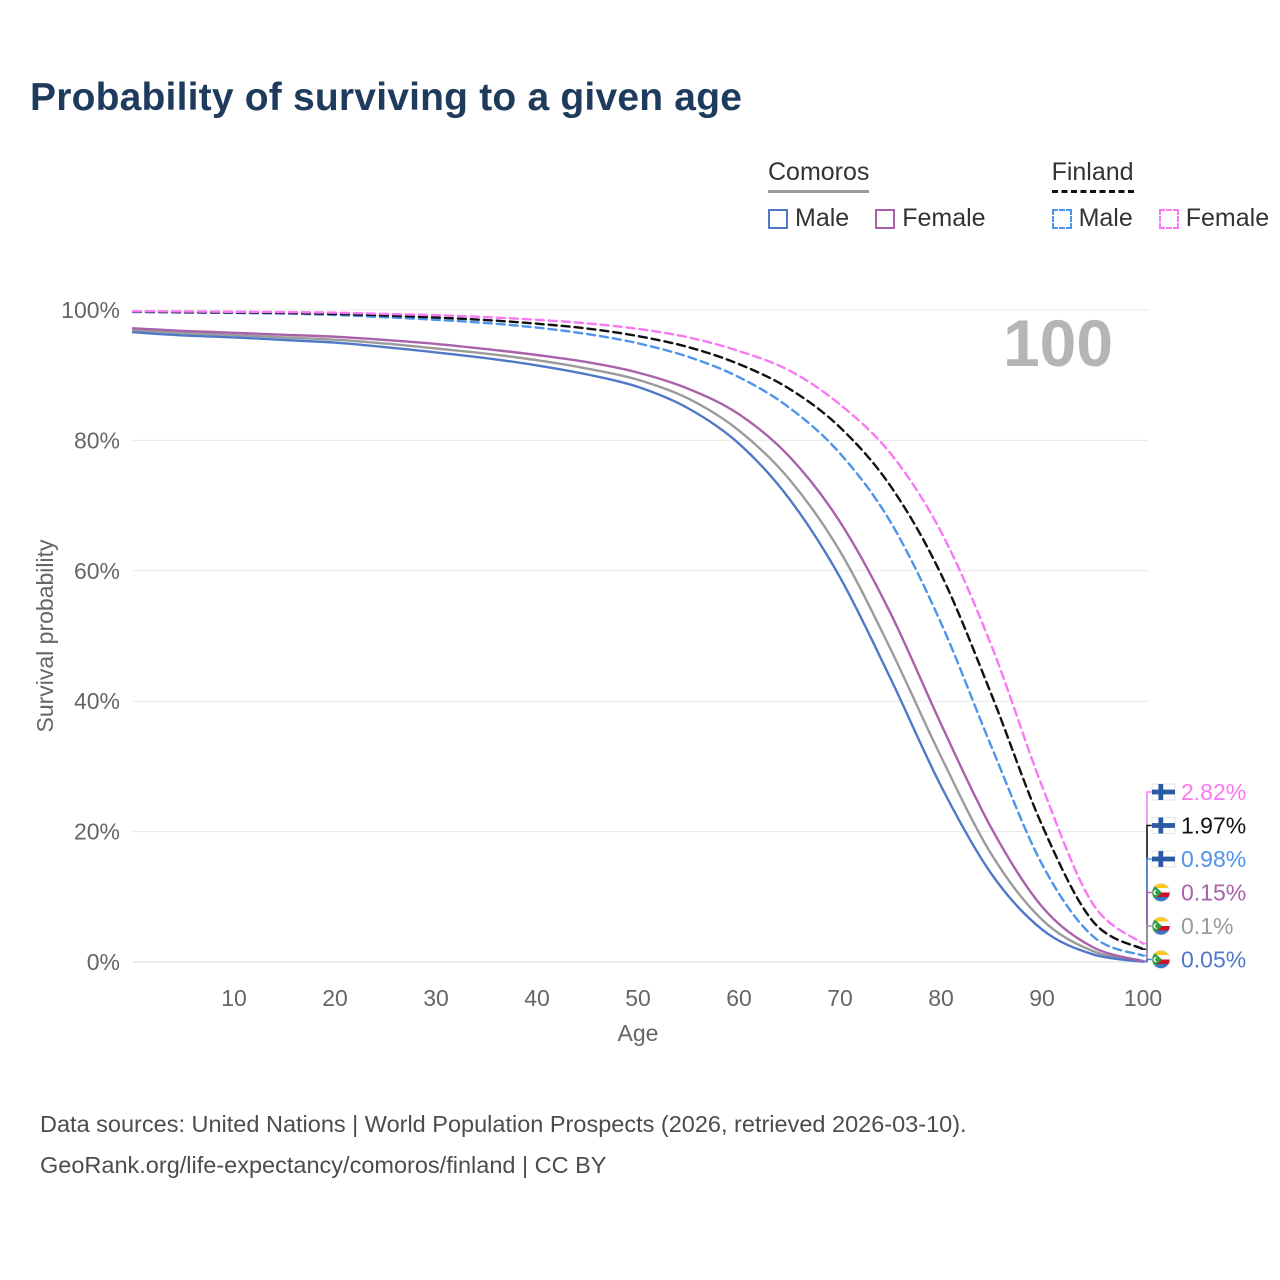 The height and width of the screenshot is (1280, 1280). What do you see at coordinates (97, 571) in the screenshot?
I see `y-tick-label-60: 60%` at bounding box center [97, 571].